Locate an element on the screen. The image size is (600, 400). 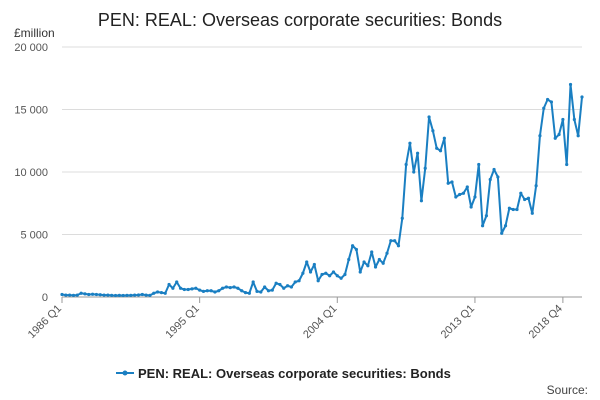
x-tick-label: 1995 Q1 is located at coordinates (182, 322).